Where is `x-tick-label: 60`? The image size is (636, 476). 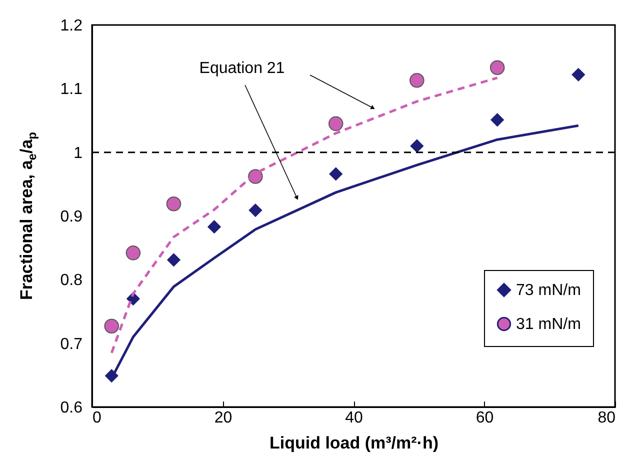
x-tick-label: 60 is located at coordinates (485, 418).